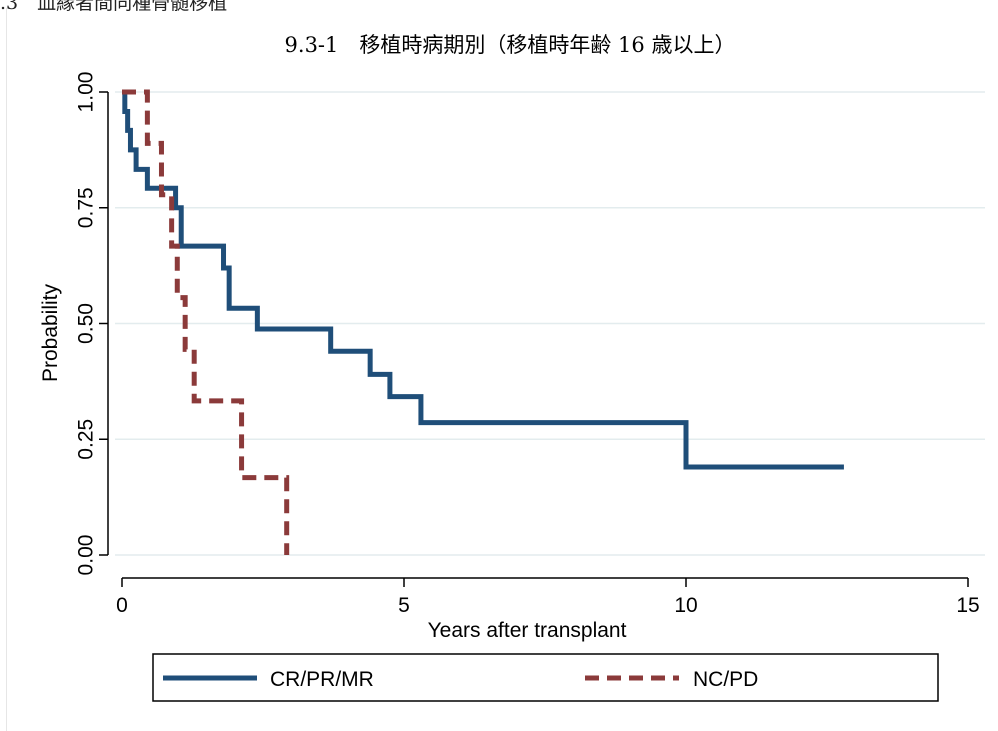 The image size is (998, 731). Describe the element at coordinates (6, 369) in the screenshot. I see `page-left-rule` at that location.